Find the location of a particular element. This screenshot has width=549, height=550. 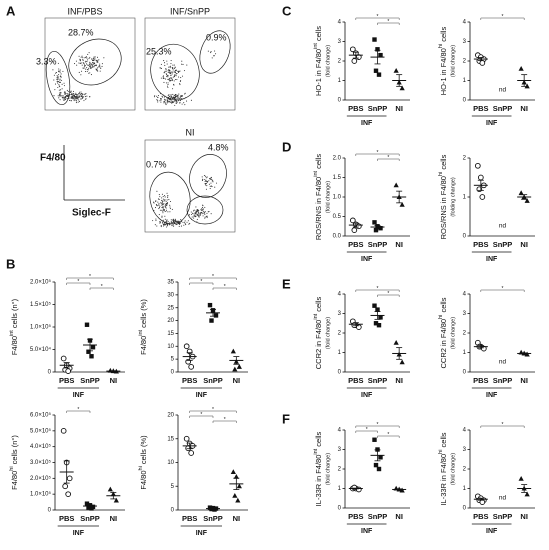

y-axis-label-sup: hi is located at coordinates (441, 317).